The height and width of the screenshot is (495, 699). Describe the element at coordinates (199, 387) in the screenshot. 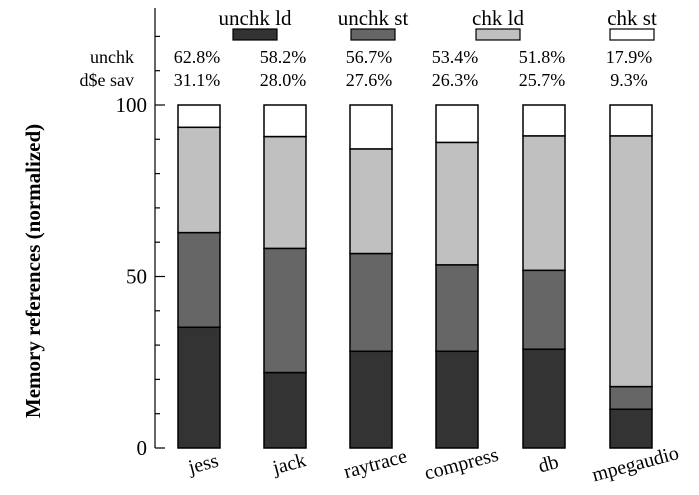

I see `bar-jess-unchk-ld` at that location.